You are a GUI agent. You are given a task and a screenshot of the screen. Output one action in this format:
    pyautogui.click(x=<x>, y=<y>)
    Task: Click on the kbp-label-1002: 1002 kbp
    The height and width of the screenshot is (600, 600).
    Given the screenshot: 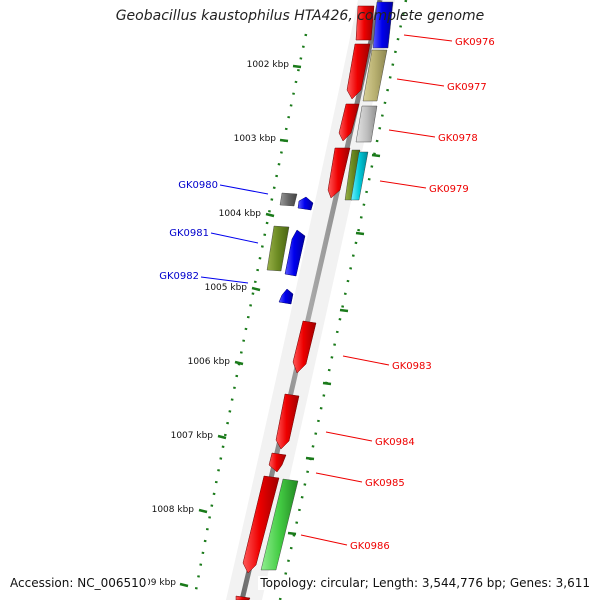 What is the action you would take?
    pyautogui.click(x=268, y=65)
    